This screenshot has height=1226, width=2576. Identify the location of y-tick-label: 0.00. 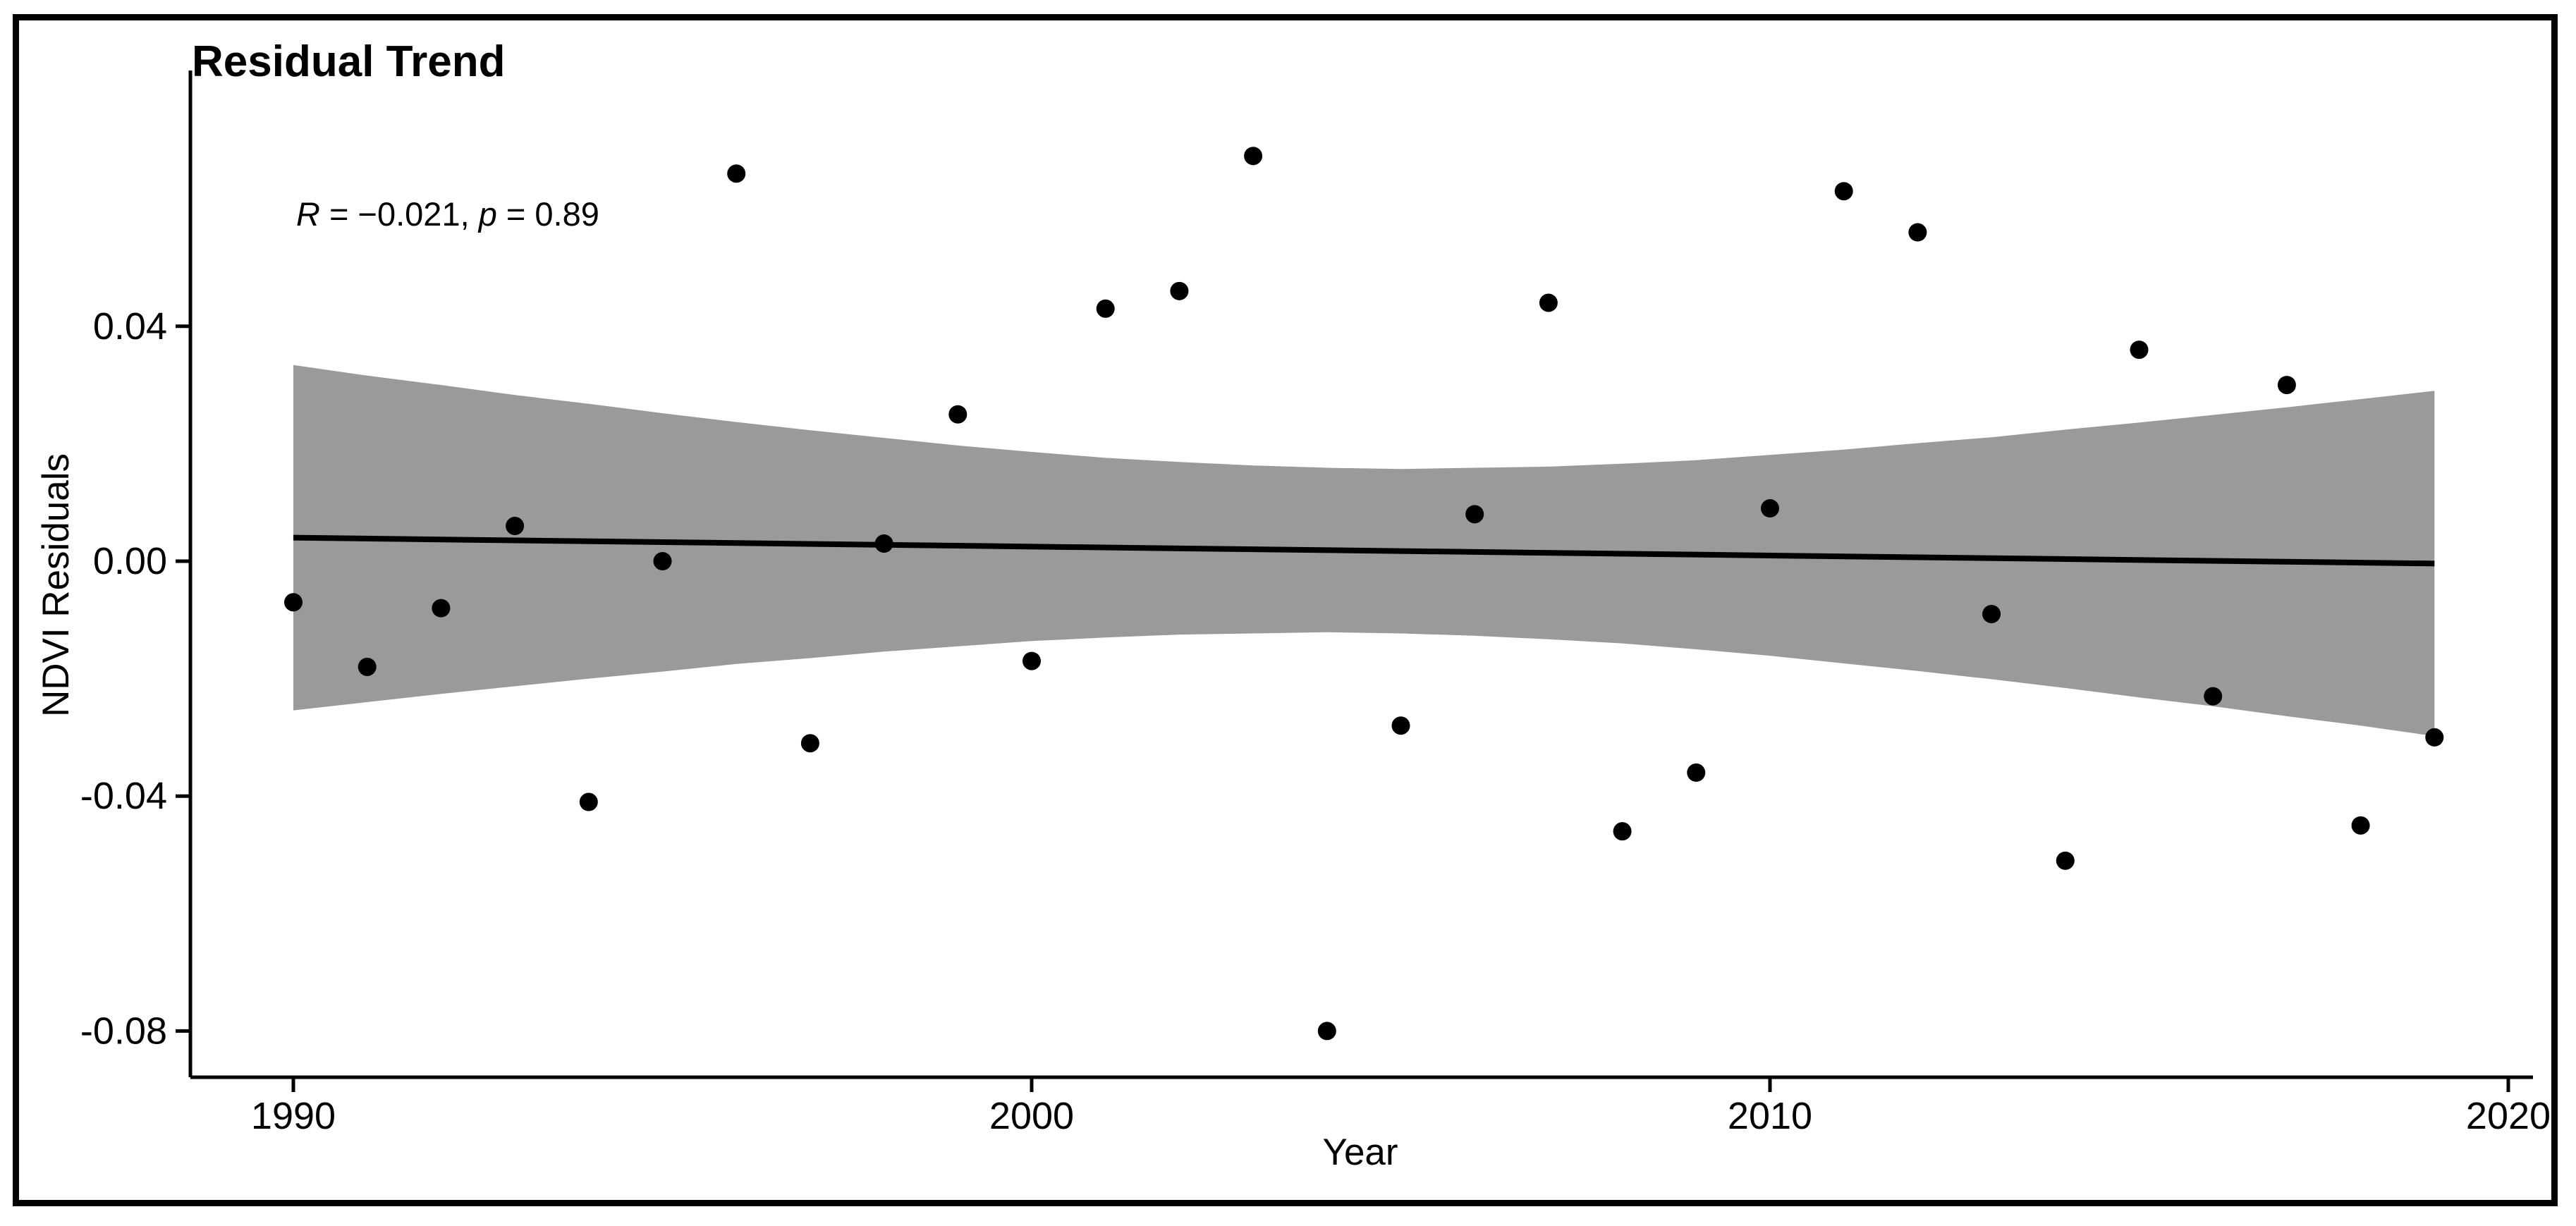
(130, 561).